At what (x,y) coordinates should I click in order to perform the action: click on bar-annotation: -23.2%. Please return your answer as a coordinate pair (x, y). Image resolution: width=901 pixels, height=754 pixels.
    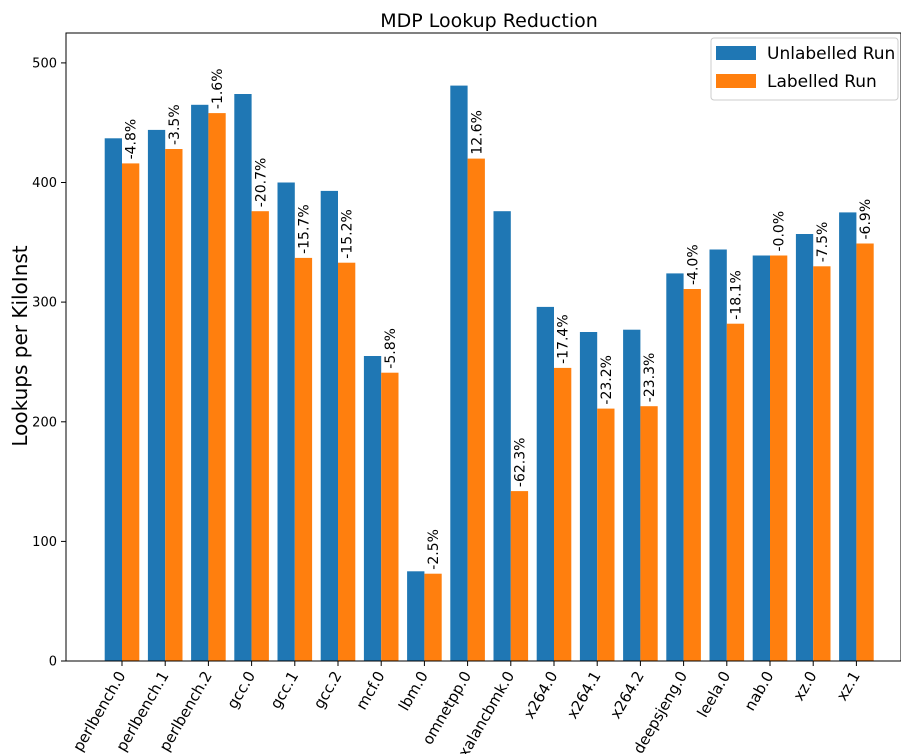
    Looking at the image, I should click on (607, 380).